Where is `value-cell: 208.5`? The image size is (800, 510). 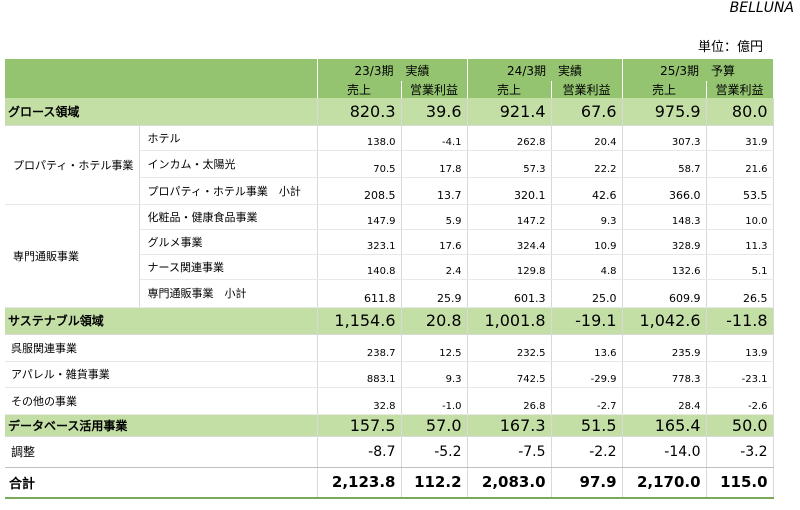 value-cell: 208.5 is located at coordinates (359, 191).